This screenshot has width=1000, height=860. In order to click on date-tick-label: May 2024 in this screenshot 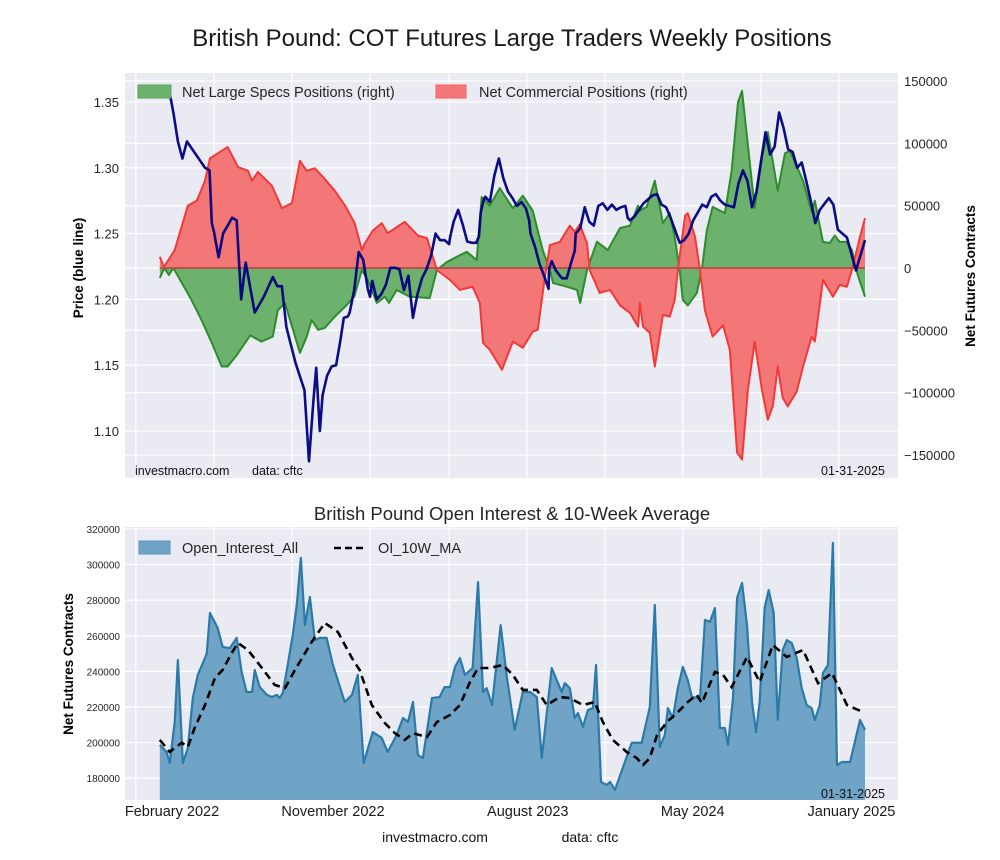, I will do `click(693, 812)`.